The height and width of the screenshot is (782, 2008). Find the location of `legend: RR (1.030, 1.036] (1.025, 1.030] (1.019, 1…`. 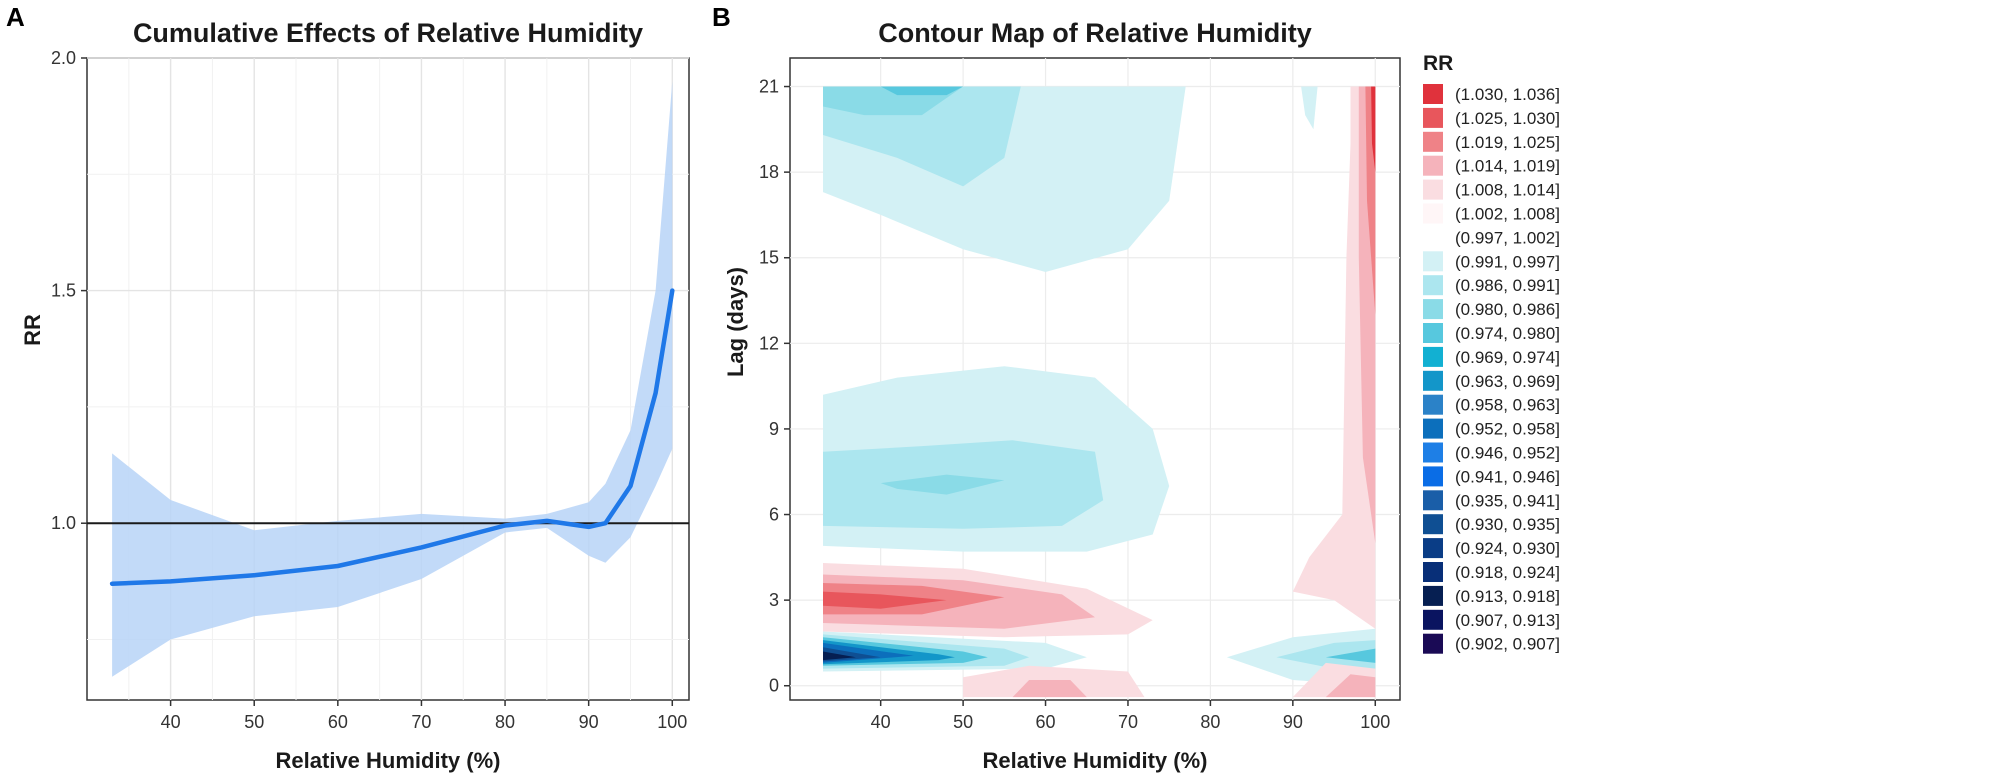

legend: RR (1.030, 1.036] (1.025, 1.030] (1.019, 1… is located at coordinates (1491, 353).